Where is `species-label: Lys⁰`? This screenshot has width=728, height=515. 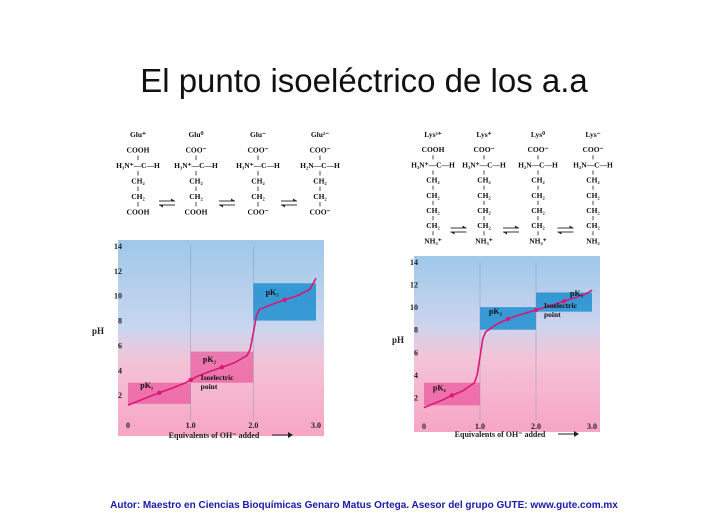 species-label: Lys⁰ is located at coordinates (538, 134).